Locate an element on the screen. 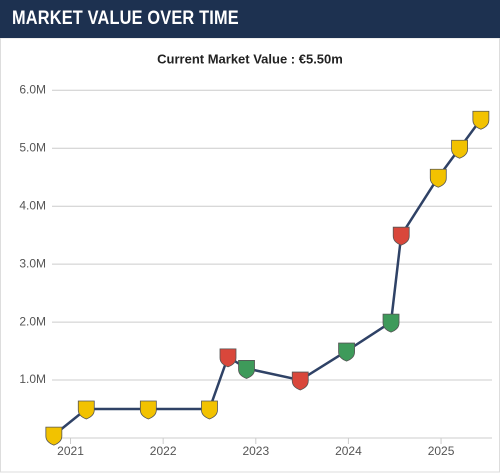 The image size is (500, 473). subtitle: Current Market Value : €5.50m is located at coordinates (250, 58).